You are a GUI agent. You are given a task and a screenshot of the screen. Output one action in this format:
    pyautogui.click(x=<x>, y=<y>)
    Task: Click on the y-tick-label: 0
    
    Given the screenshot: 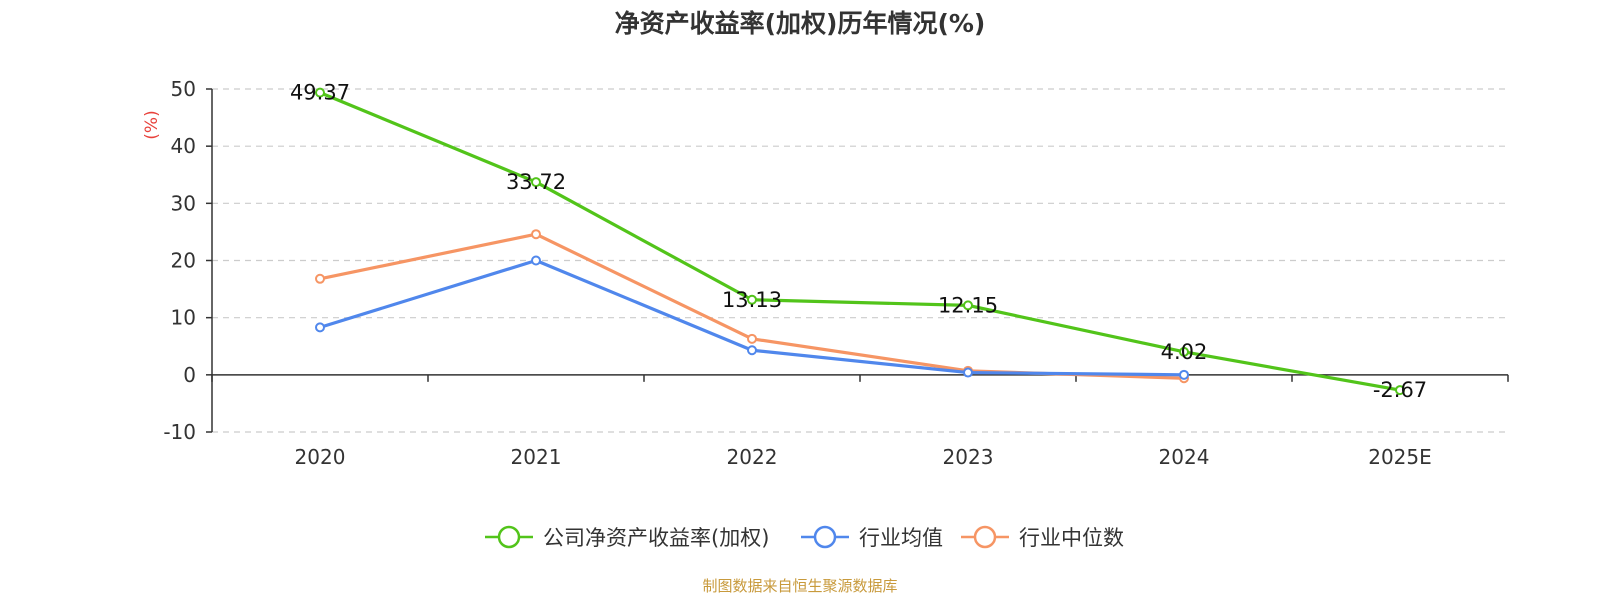 What is the action you would take?
    pyautogui.click(x=189, y=375)
    